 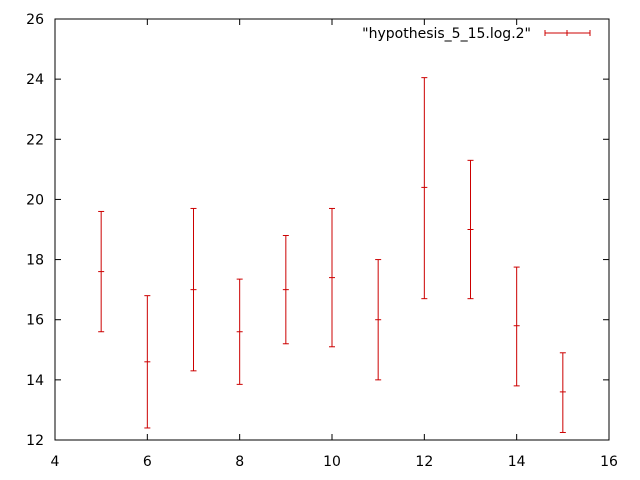 I want to click on y-tick-label: 20, so click(x=35, y=200).